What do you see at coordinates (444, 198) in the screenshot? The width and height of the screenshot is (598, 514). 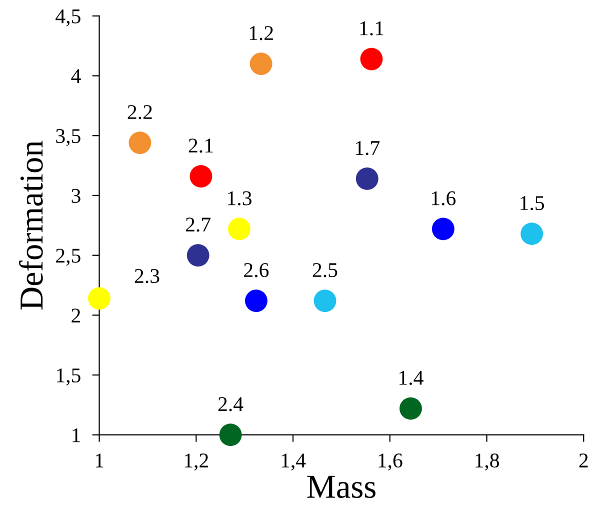 I see `annotation: 1.6` at bounding box center [444, 198].